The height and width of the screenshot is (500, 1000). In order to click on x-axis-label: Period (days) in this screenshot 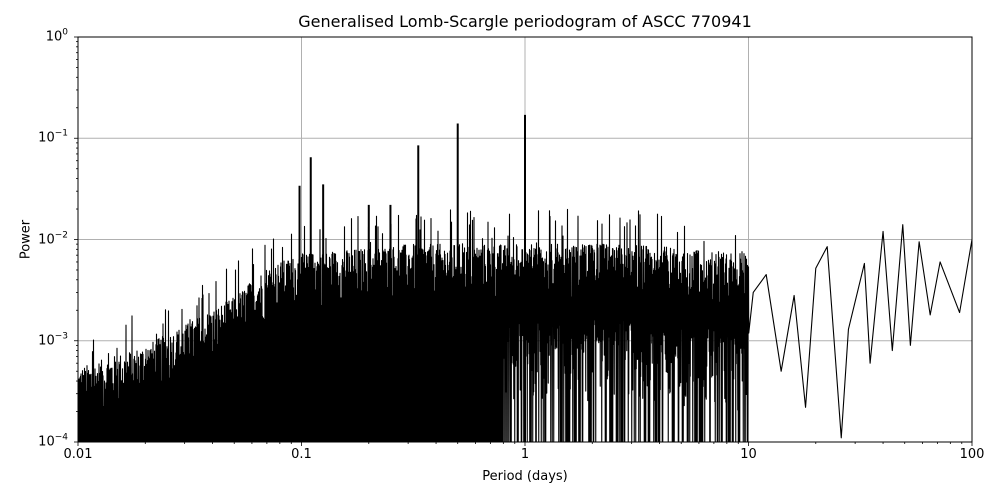, I will do `click(525, 476)`.